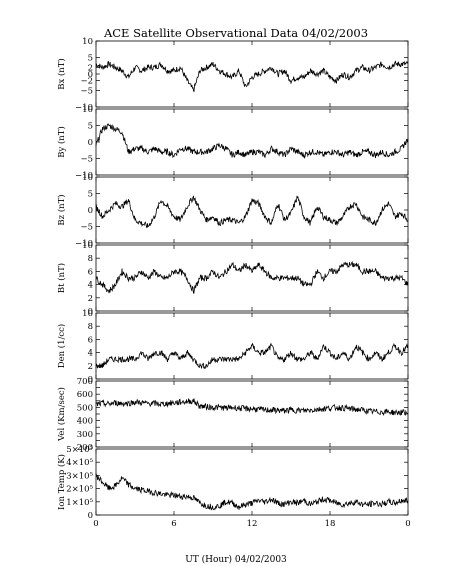 This screenshot has width=453, height=566. Describe the element at coordinates (85, 448) in the screenshot. I see `y-tick-label: 200` at that location.